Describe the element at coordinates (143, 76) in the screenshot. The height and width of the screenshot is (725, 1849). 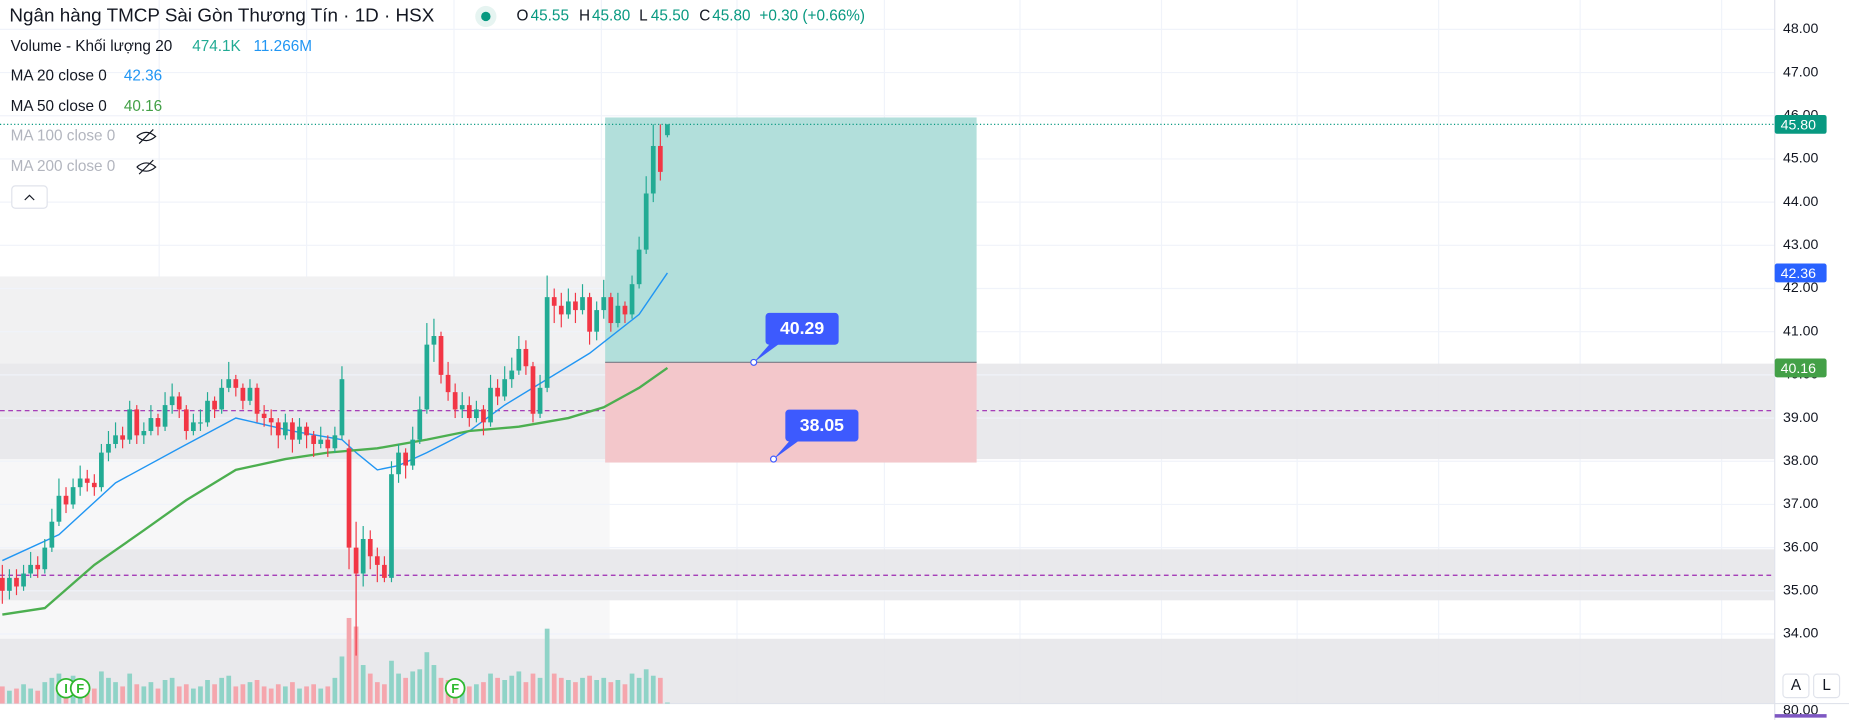
I see `legend-value: 42.36` at that location.